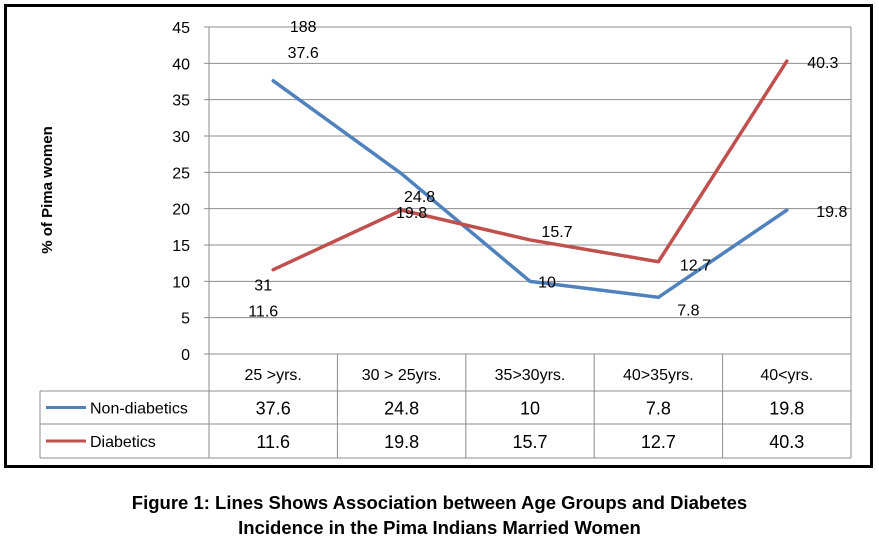  Describe the element at coordinates (123, 442) in the screenshot. I see `legend-label: Diabetics` at that location.